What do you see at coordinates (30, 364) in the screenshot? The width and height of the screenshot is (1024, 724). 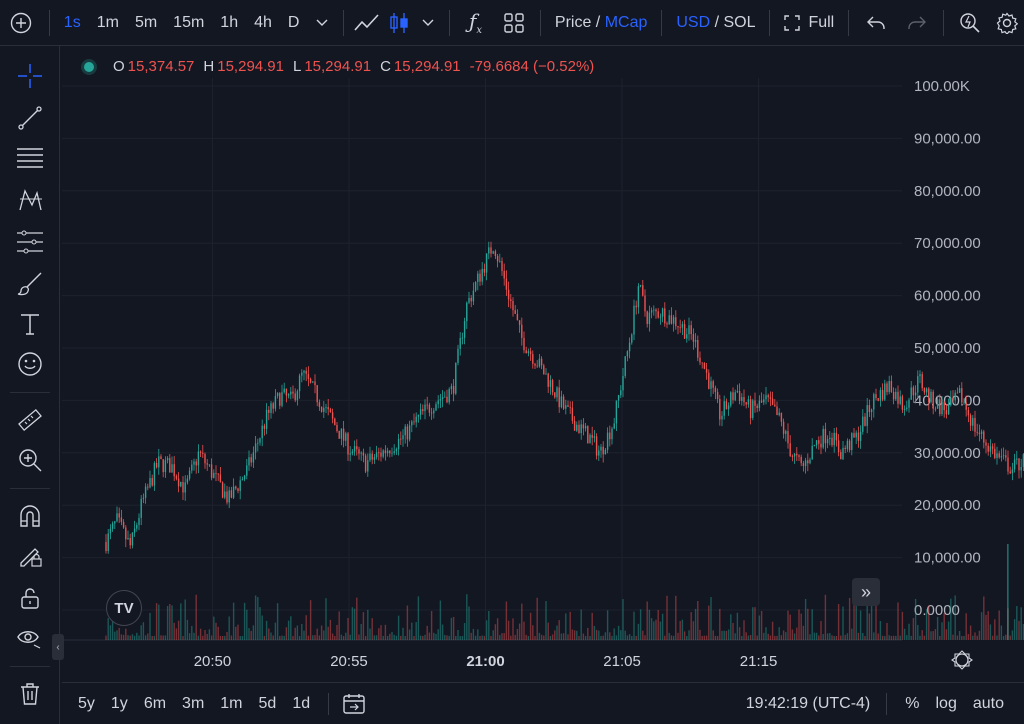 I see `emoji-icon` at bounding box center [30, 364].